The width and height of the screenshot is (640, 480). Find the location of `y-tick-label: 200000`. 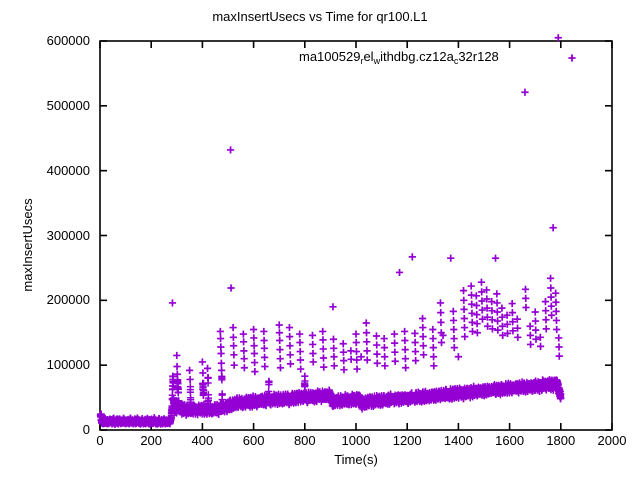

y-tick-label: 200000 is located at coordinates (68, 300).